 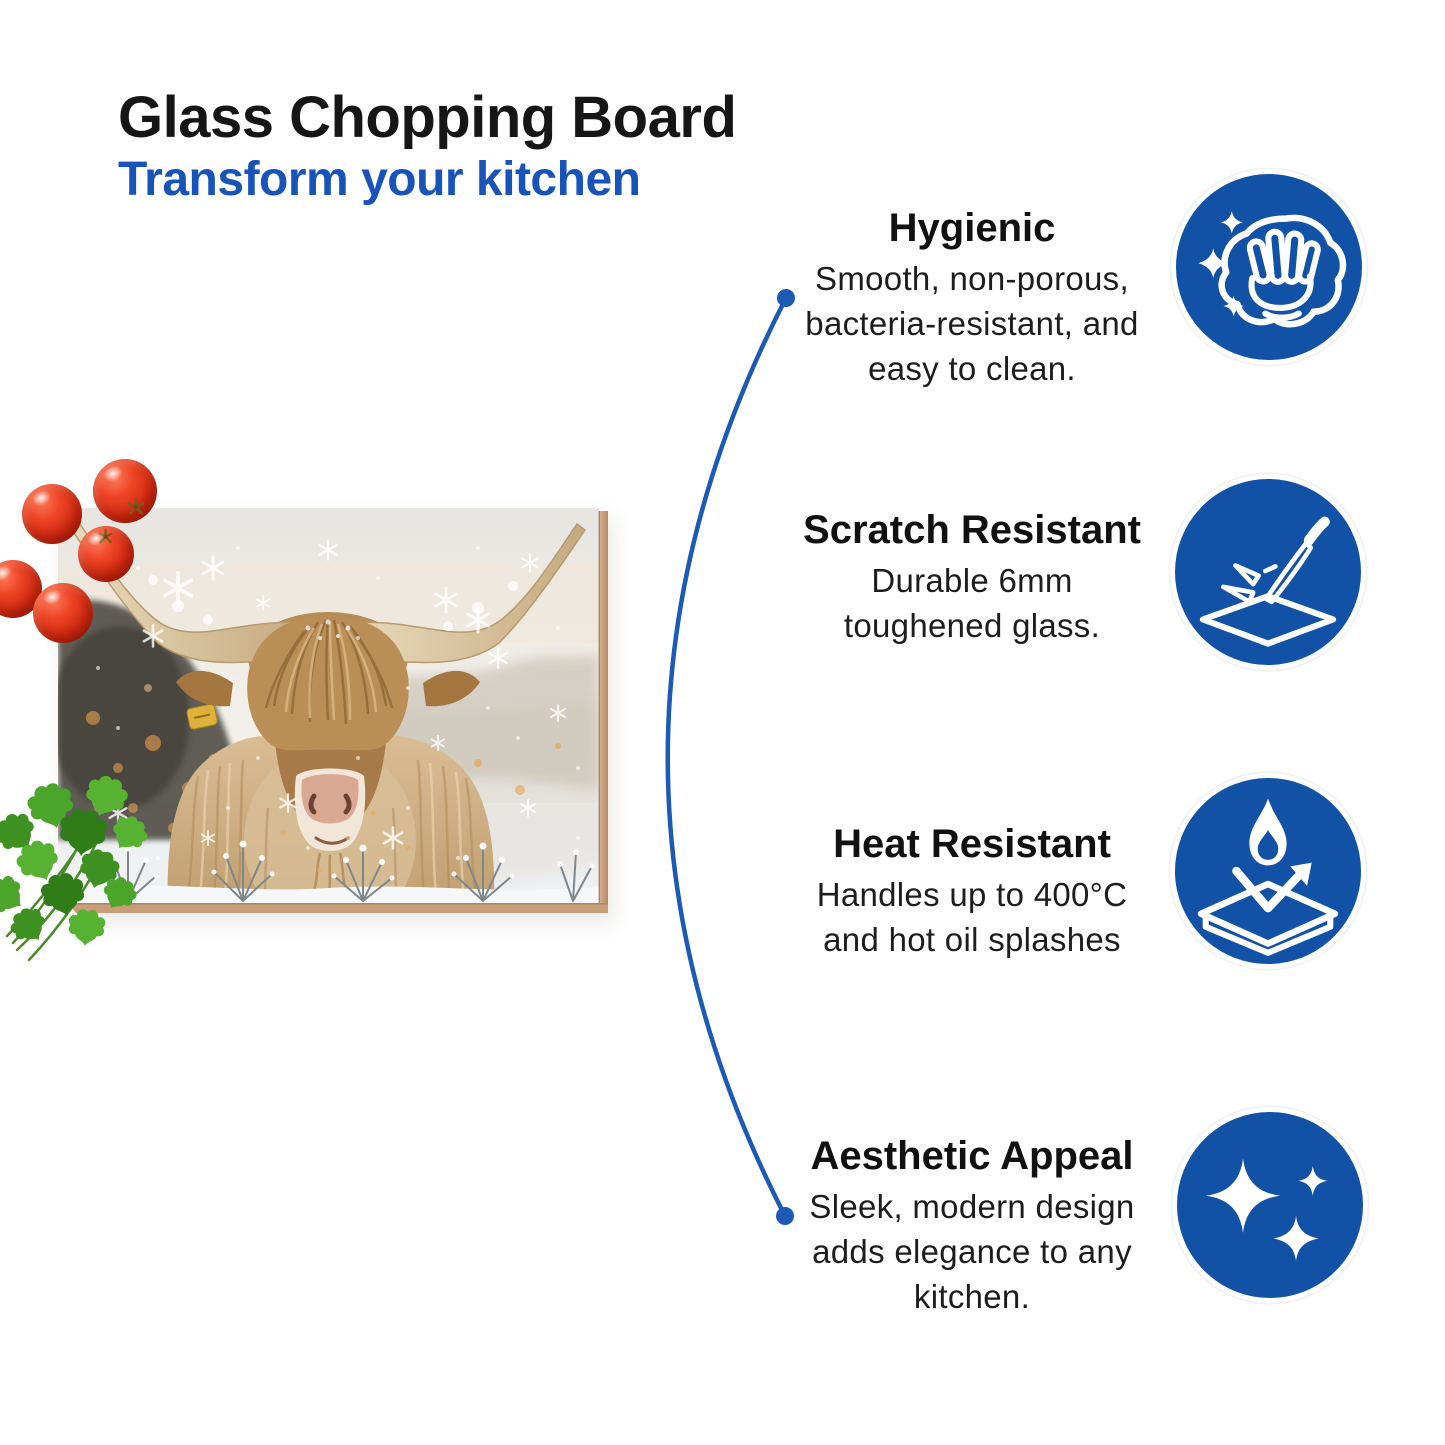 I want to click on feature-title: Scratch Resistant, so click(x=972, y=530).